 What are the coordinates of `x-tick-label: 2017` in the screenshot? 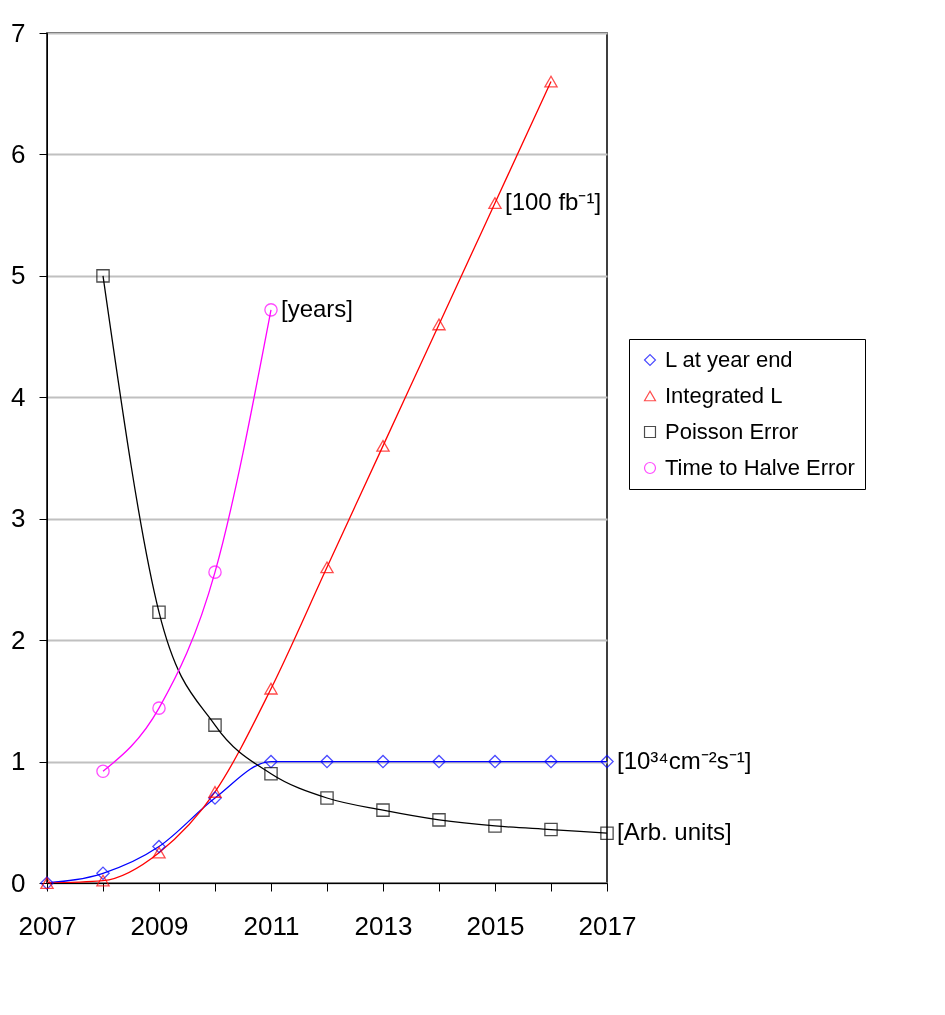 It's located at (607, 925).